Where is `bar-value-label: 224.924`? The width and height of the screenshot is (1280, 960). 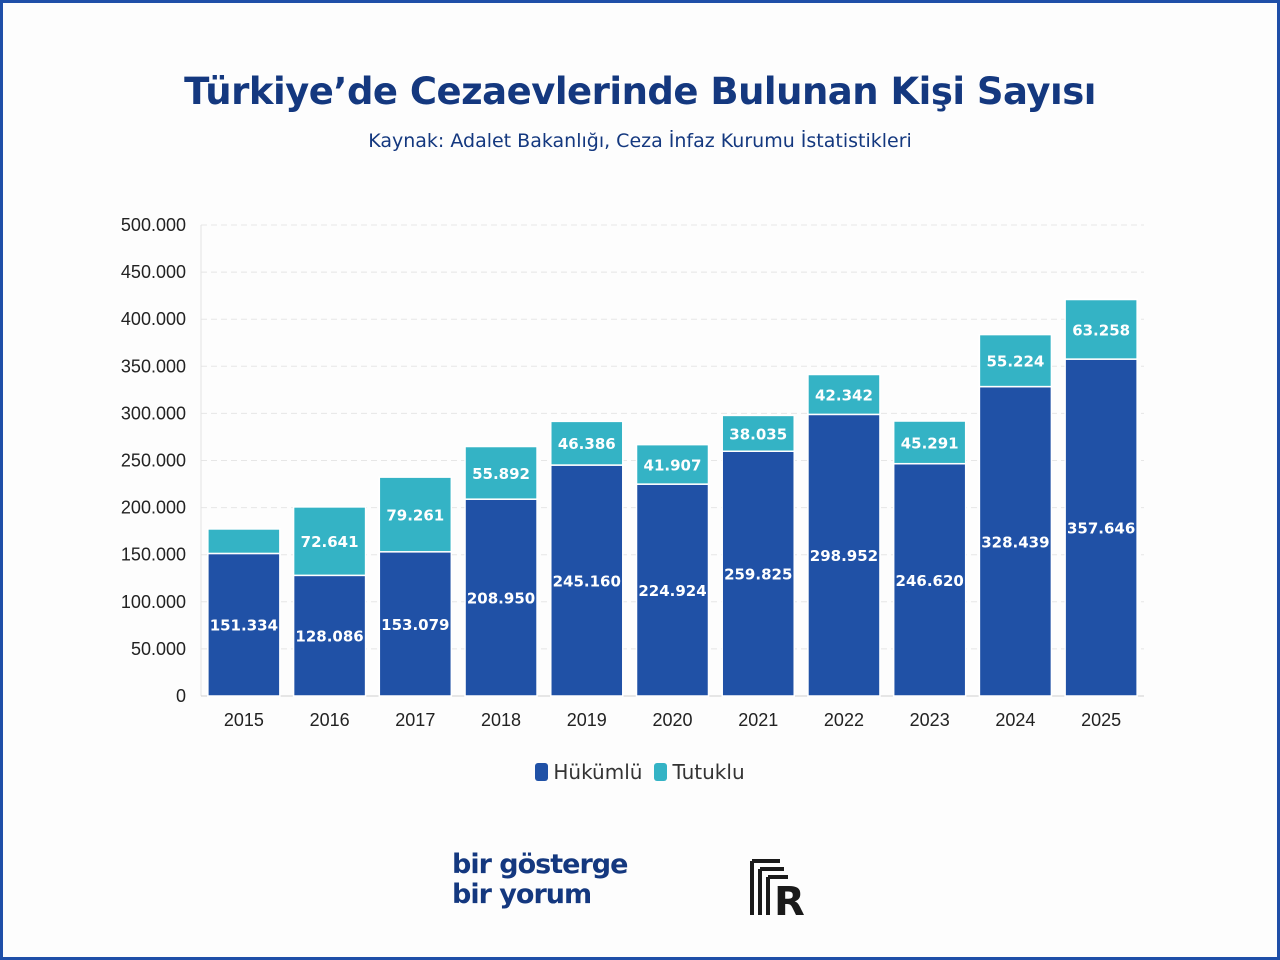 bar-value-label: 224.924 is located at coordinates (672, 591).